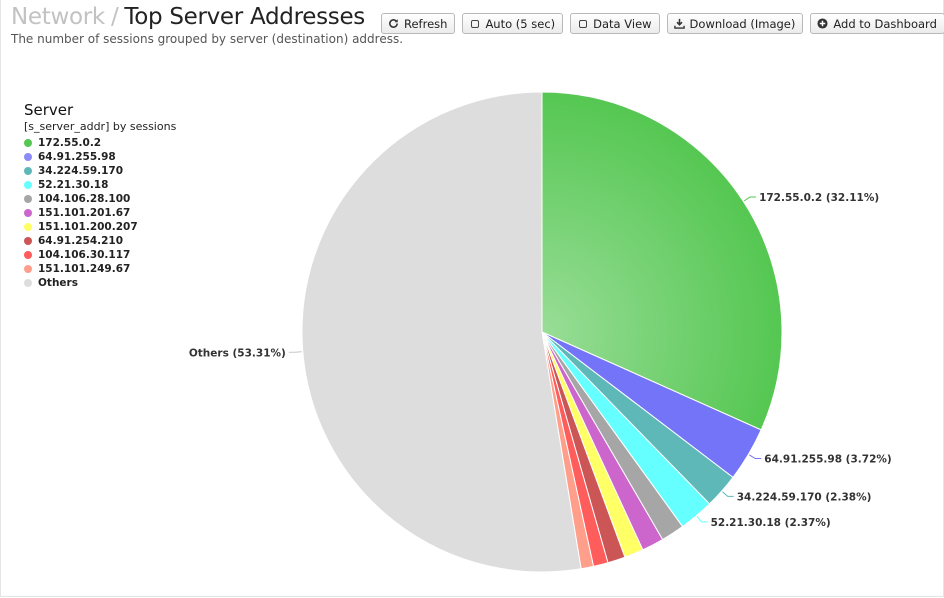 Image resolution: width=944 pixels, height=598 pixels. I want to click on refresh-label: Refresh, so click(426, 23).